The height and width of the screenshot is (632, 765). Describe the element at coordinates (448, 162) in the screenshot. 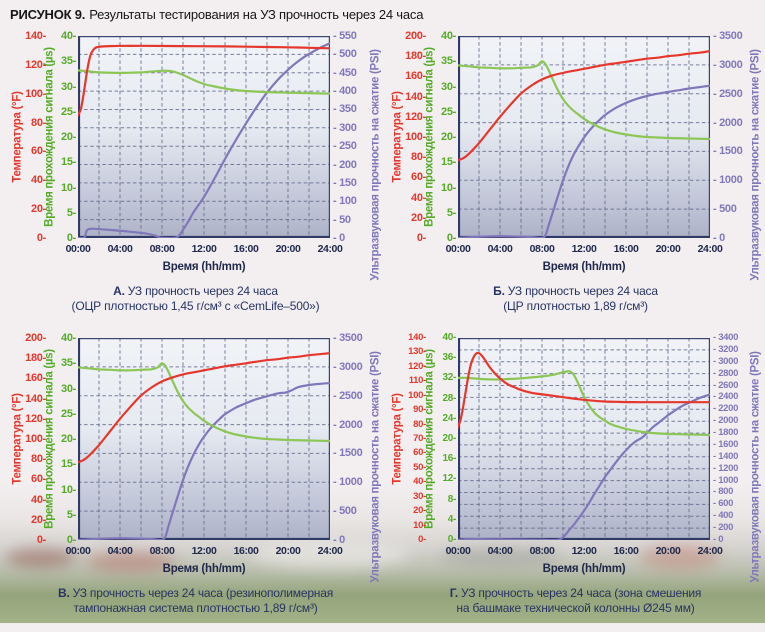

I see `axis-tick-label: 15-` at that location.